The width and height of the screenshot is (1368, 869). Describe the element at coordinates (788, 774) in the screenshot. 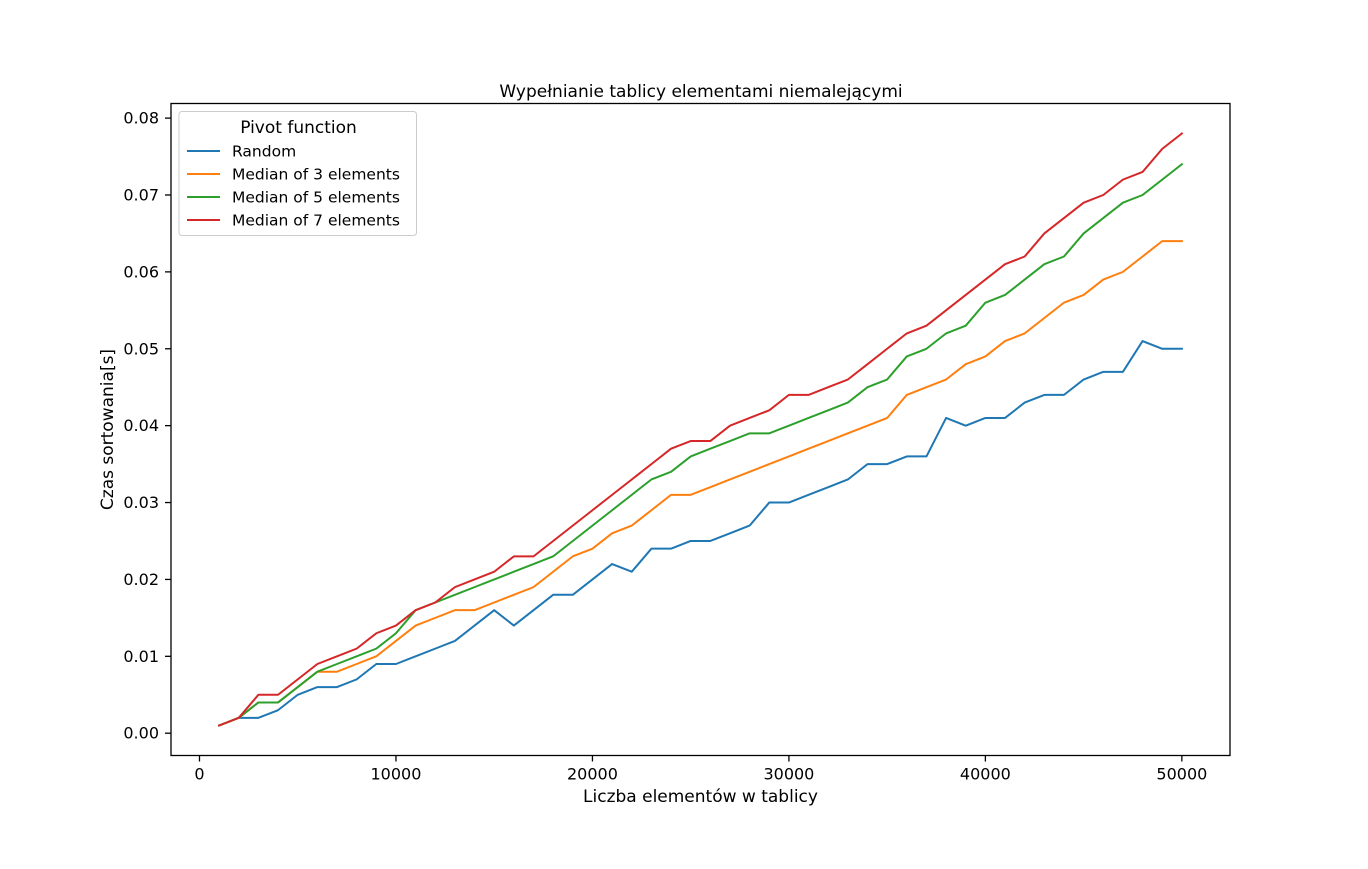

I see `x-tick-label: 30000` at that location.